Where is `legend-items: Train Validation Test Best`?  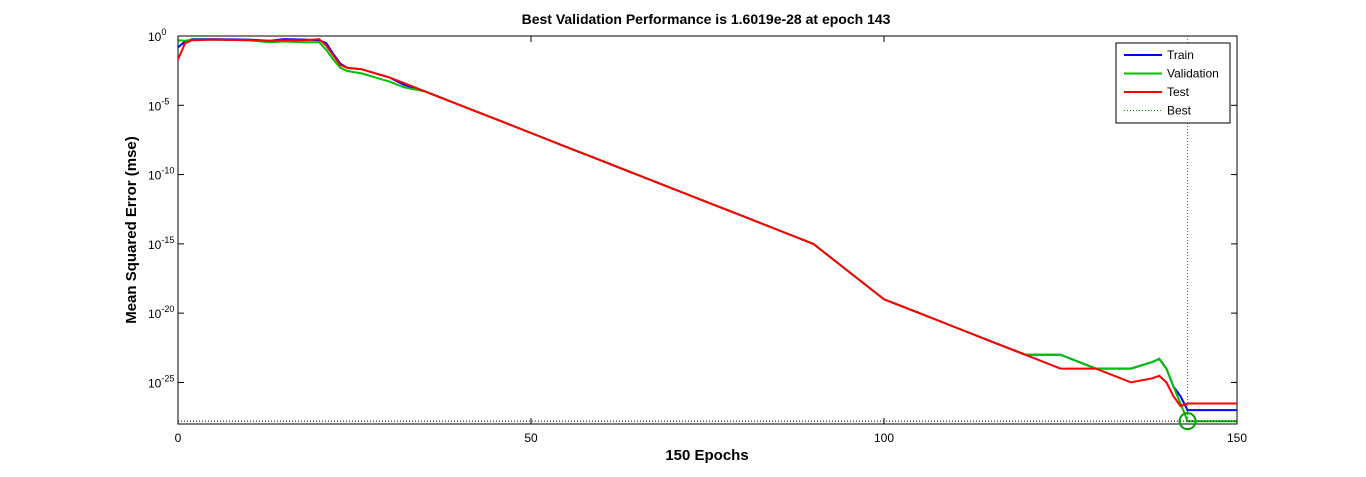
legend-items: Train Validation Test Best is located at coordinates (1171, 83).